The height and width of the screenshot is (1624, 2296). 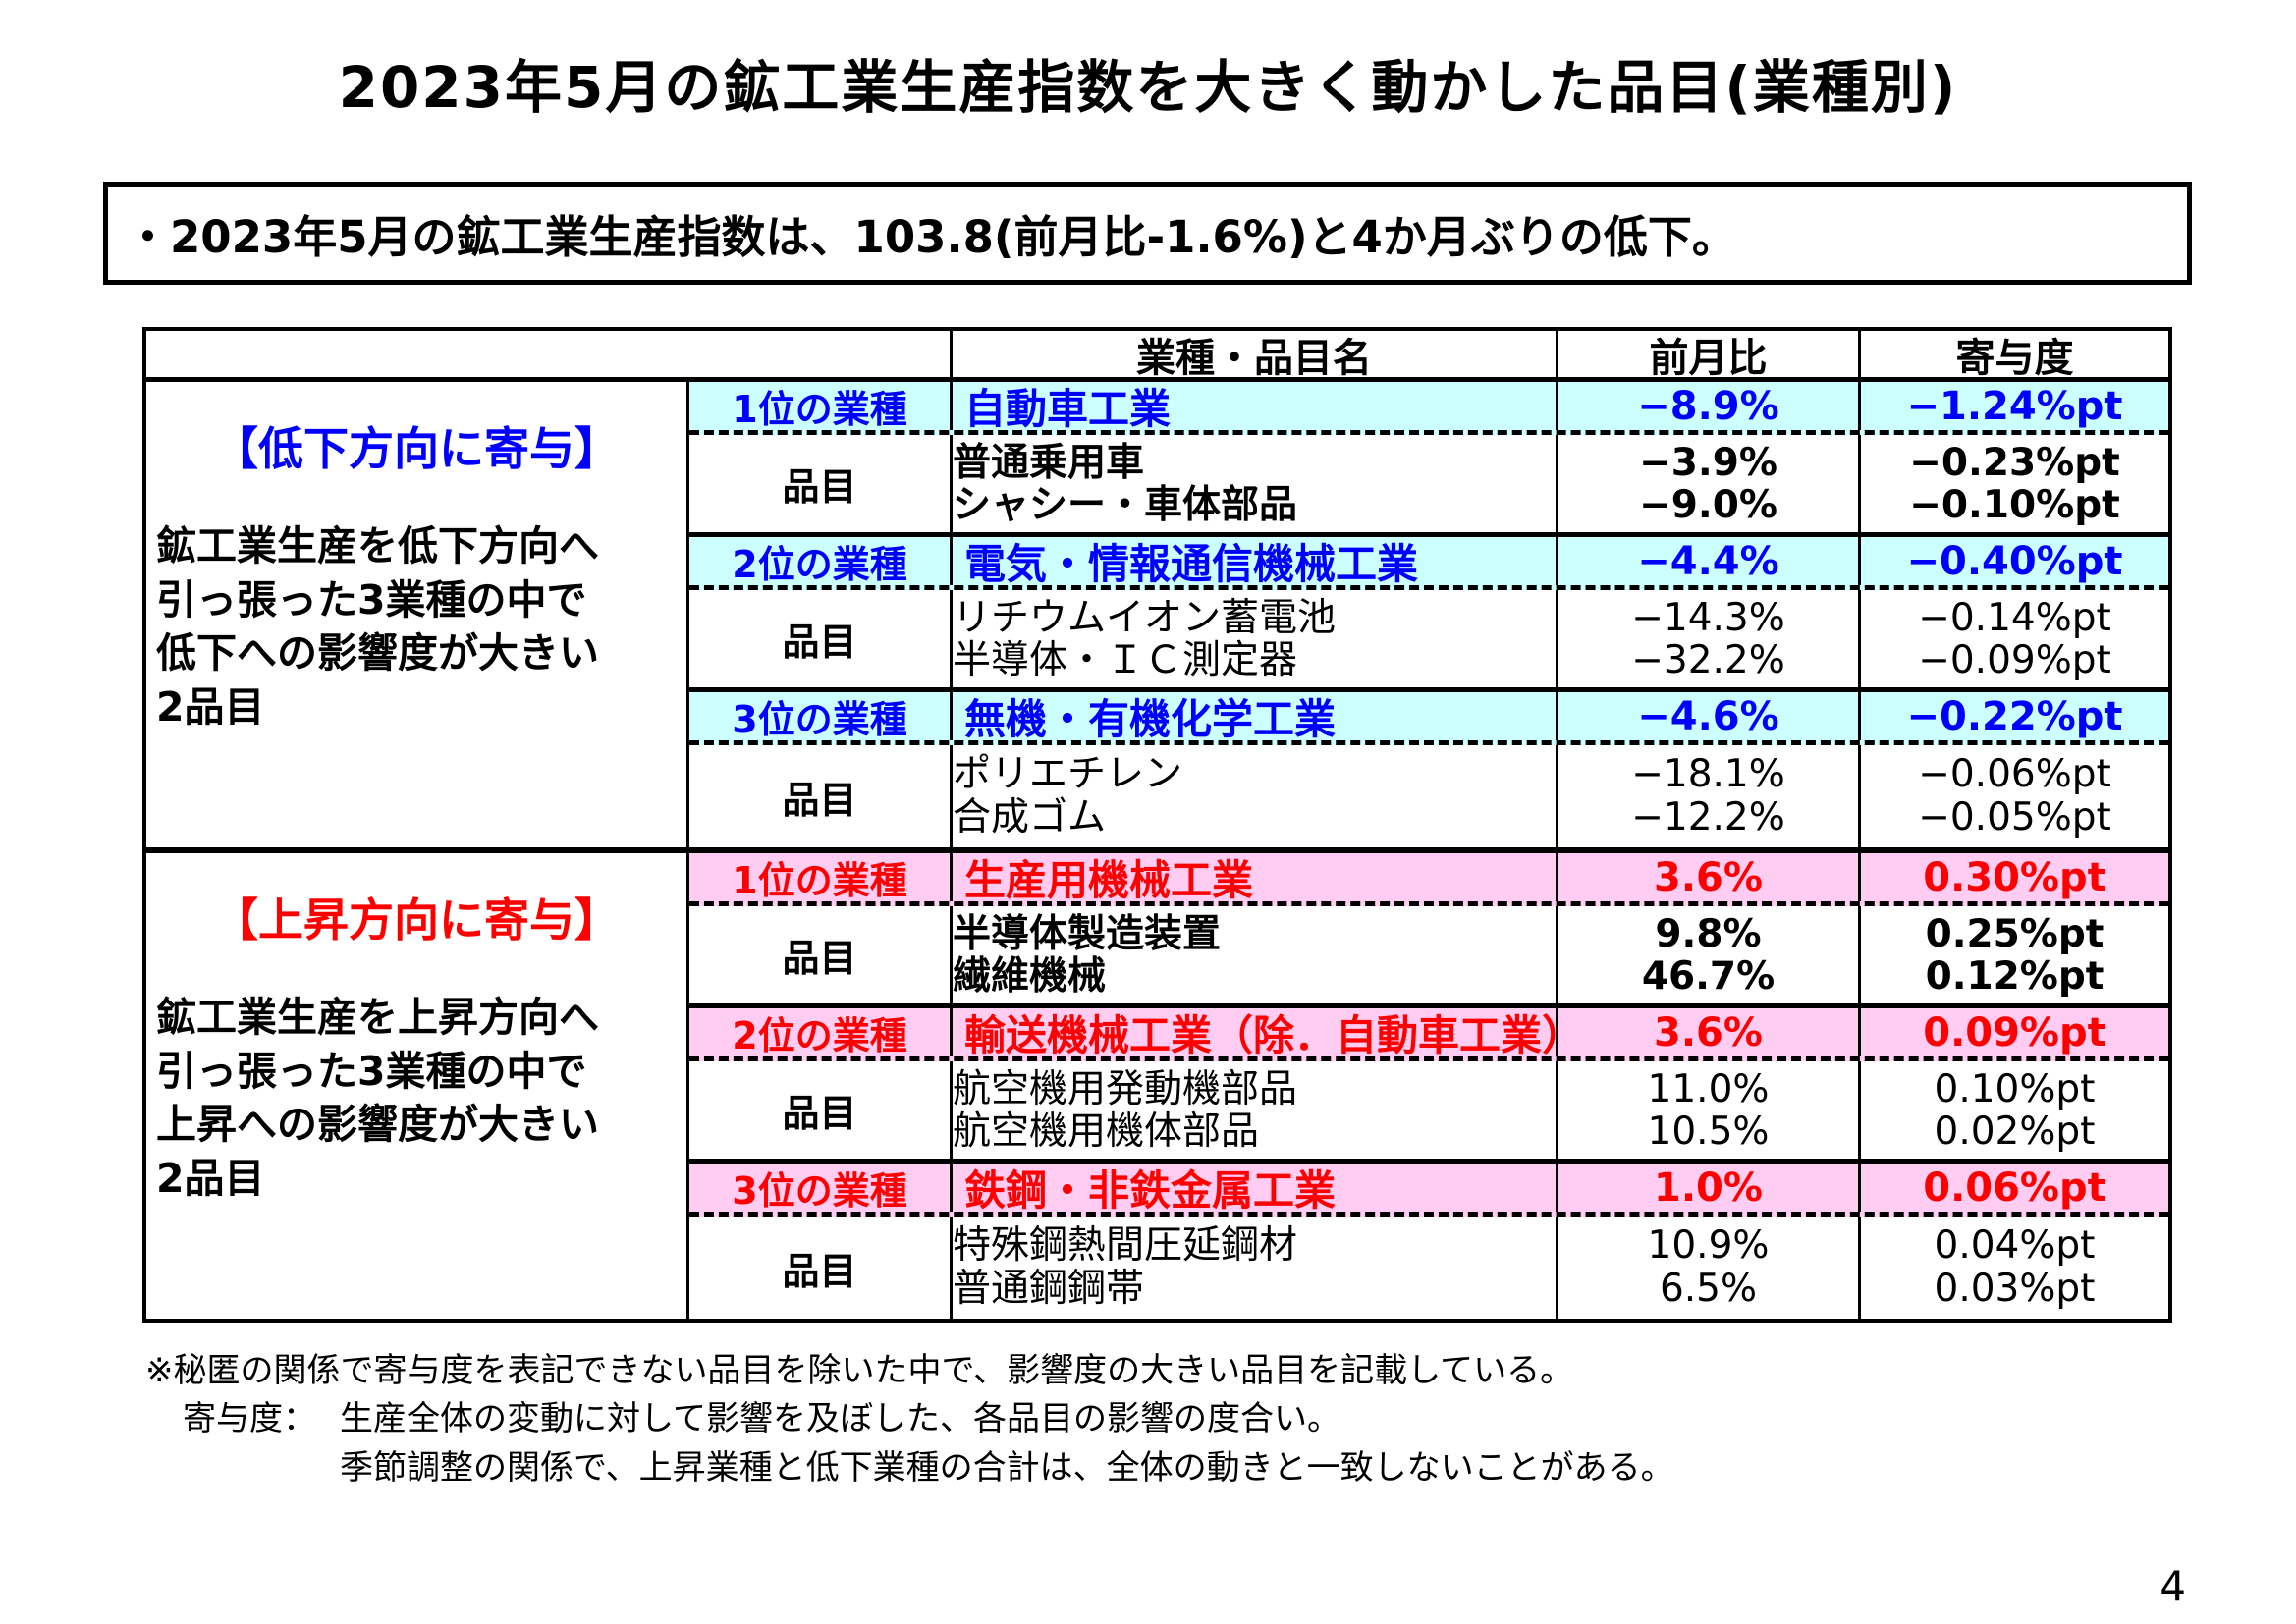 What do you see at coordinates (1708, 1089) in the screenshot?
I see `item-mom: 11.0%` at bounding box center [1708, 1089].